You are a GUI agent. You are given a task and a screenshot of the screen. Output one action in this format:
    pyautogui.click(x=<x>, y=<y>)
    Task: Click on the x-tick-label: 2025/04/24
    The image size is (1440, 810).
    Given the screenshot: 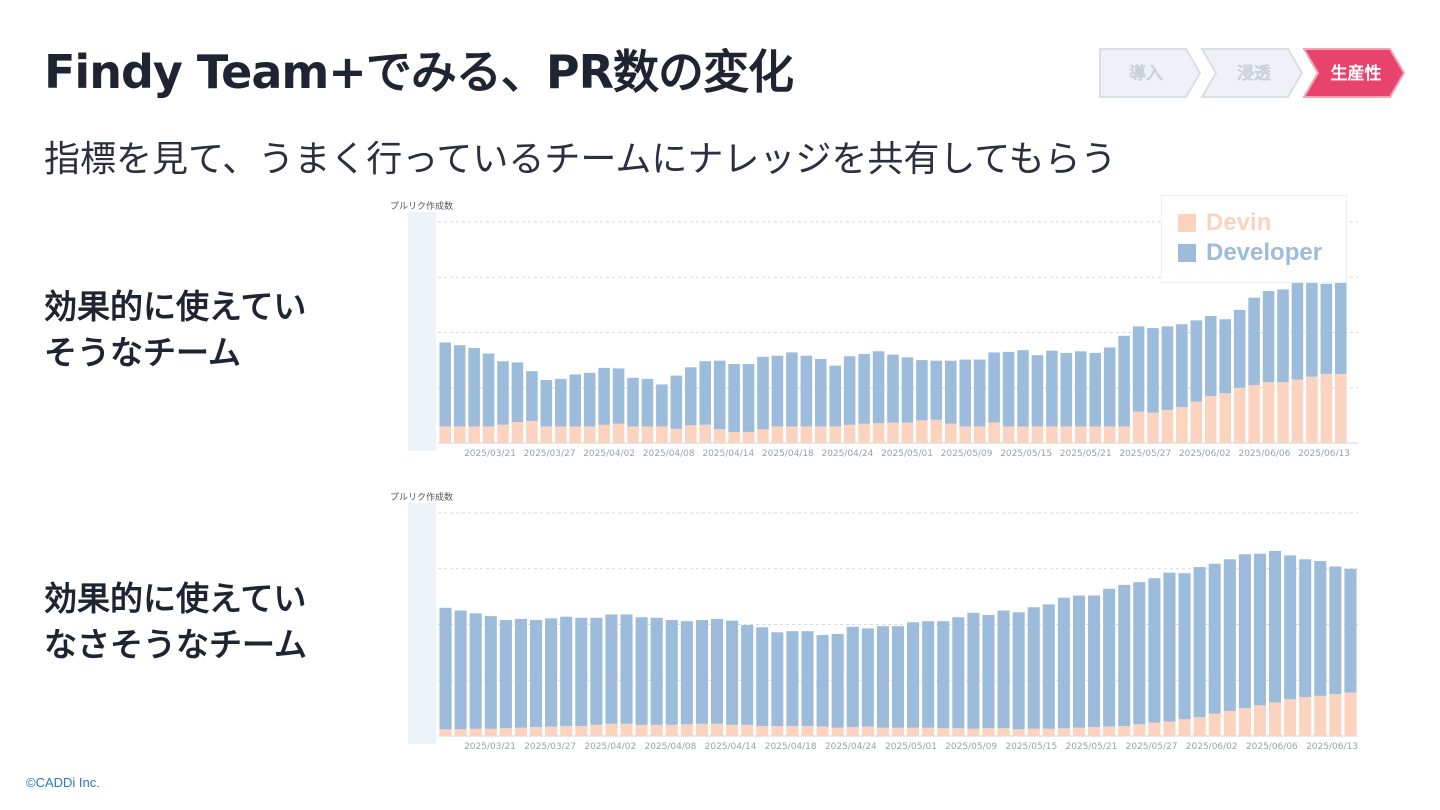 What is the action you would take?
    pyautogui.click(x=851, y=747)
    